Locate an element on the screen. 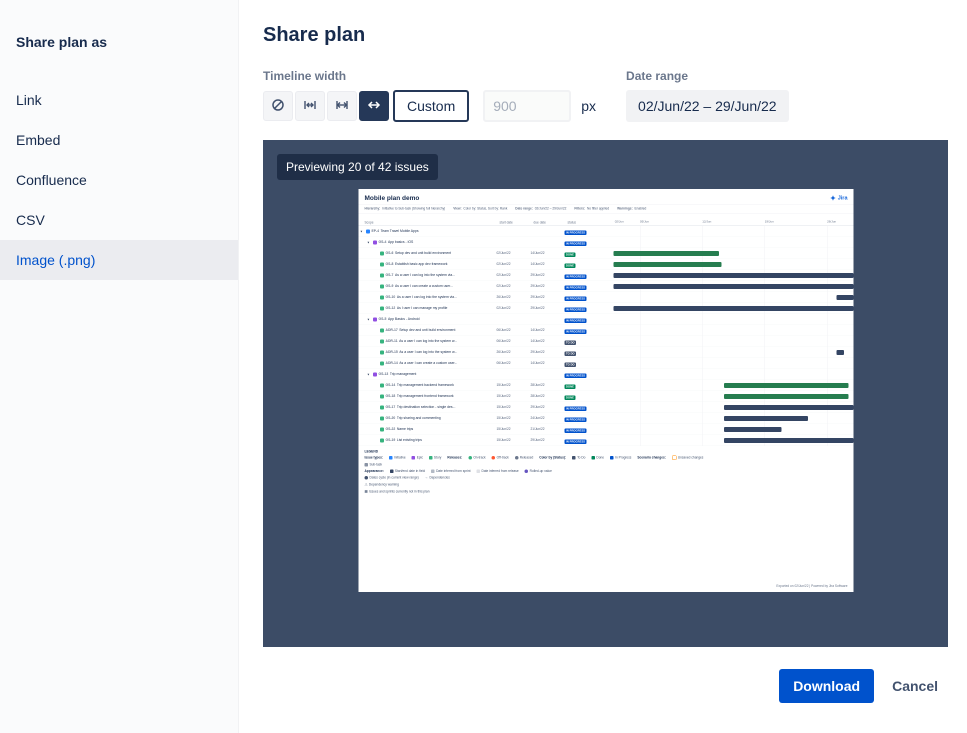 The width and height of the screenshot is (967, 733). sidebar-item-embed: Embed is located at coordinates (38, 140).